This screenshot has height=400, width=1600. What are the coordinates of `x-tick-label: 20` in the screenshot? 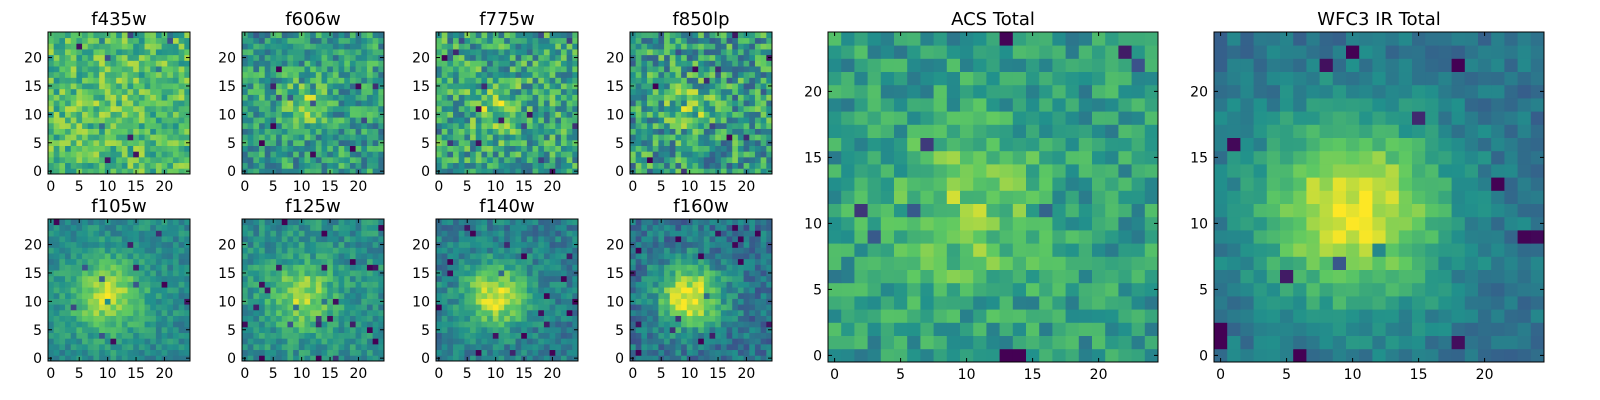 It's located at (165, 187).